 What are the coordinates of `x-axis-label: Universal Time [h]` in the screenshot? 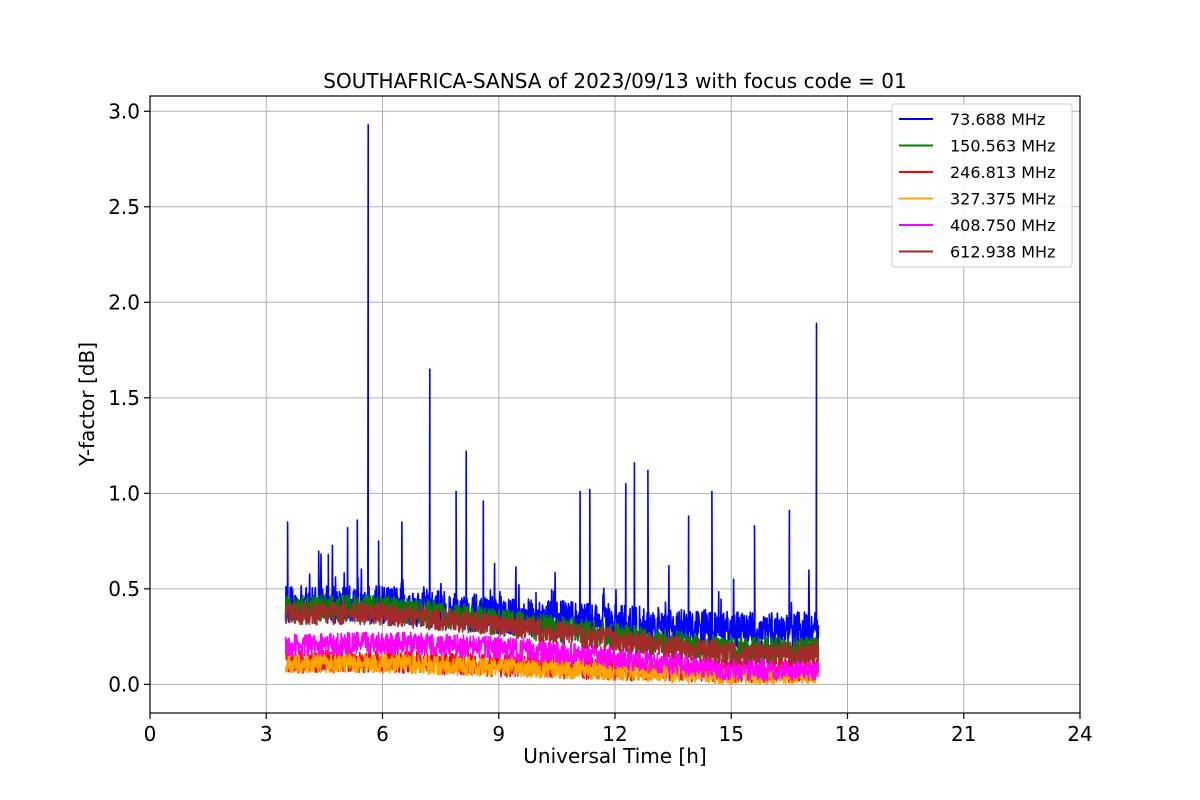 It's located at (614, 756).